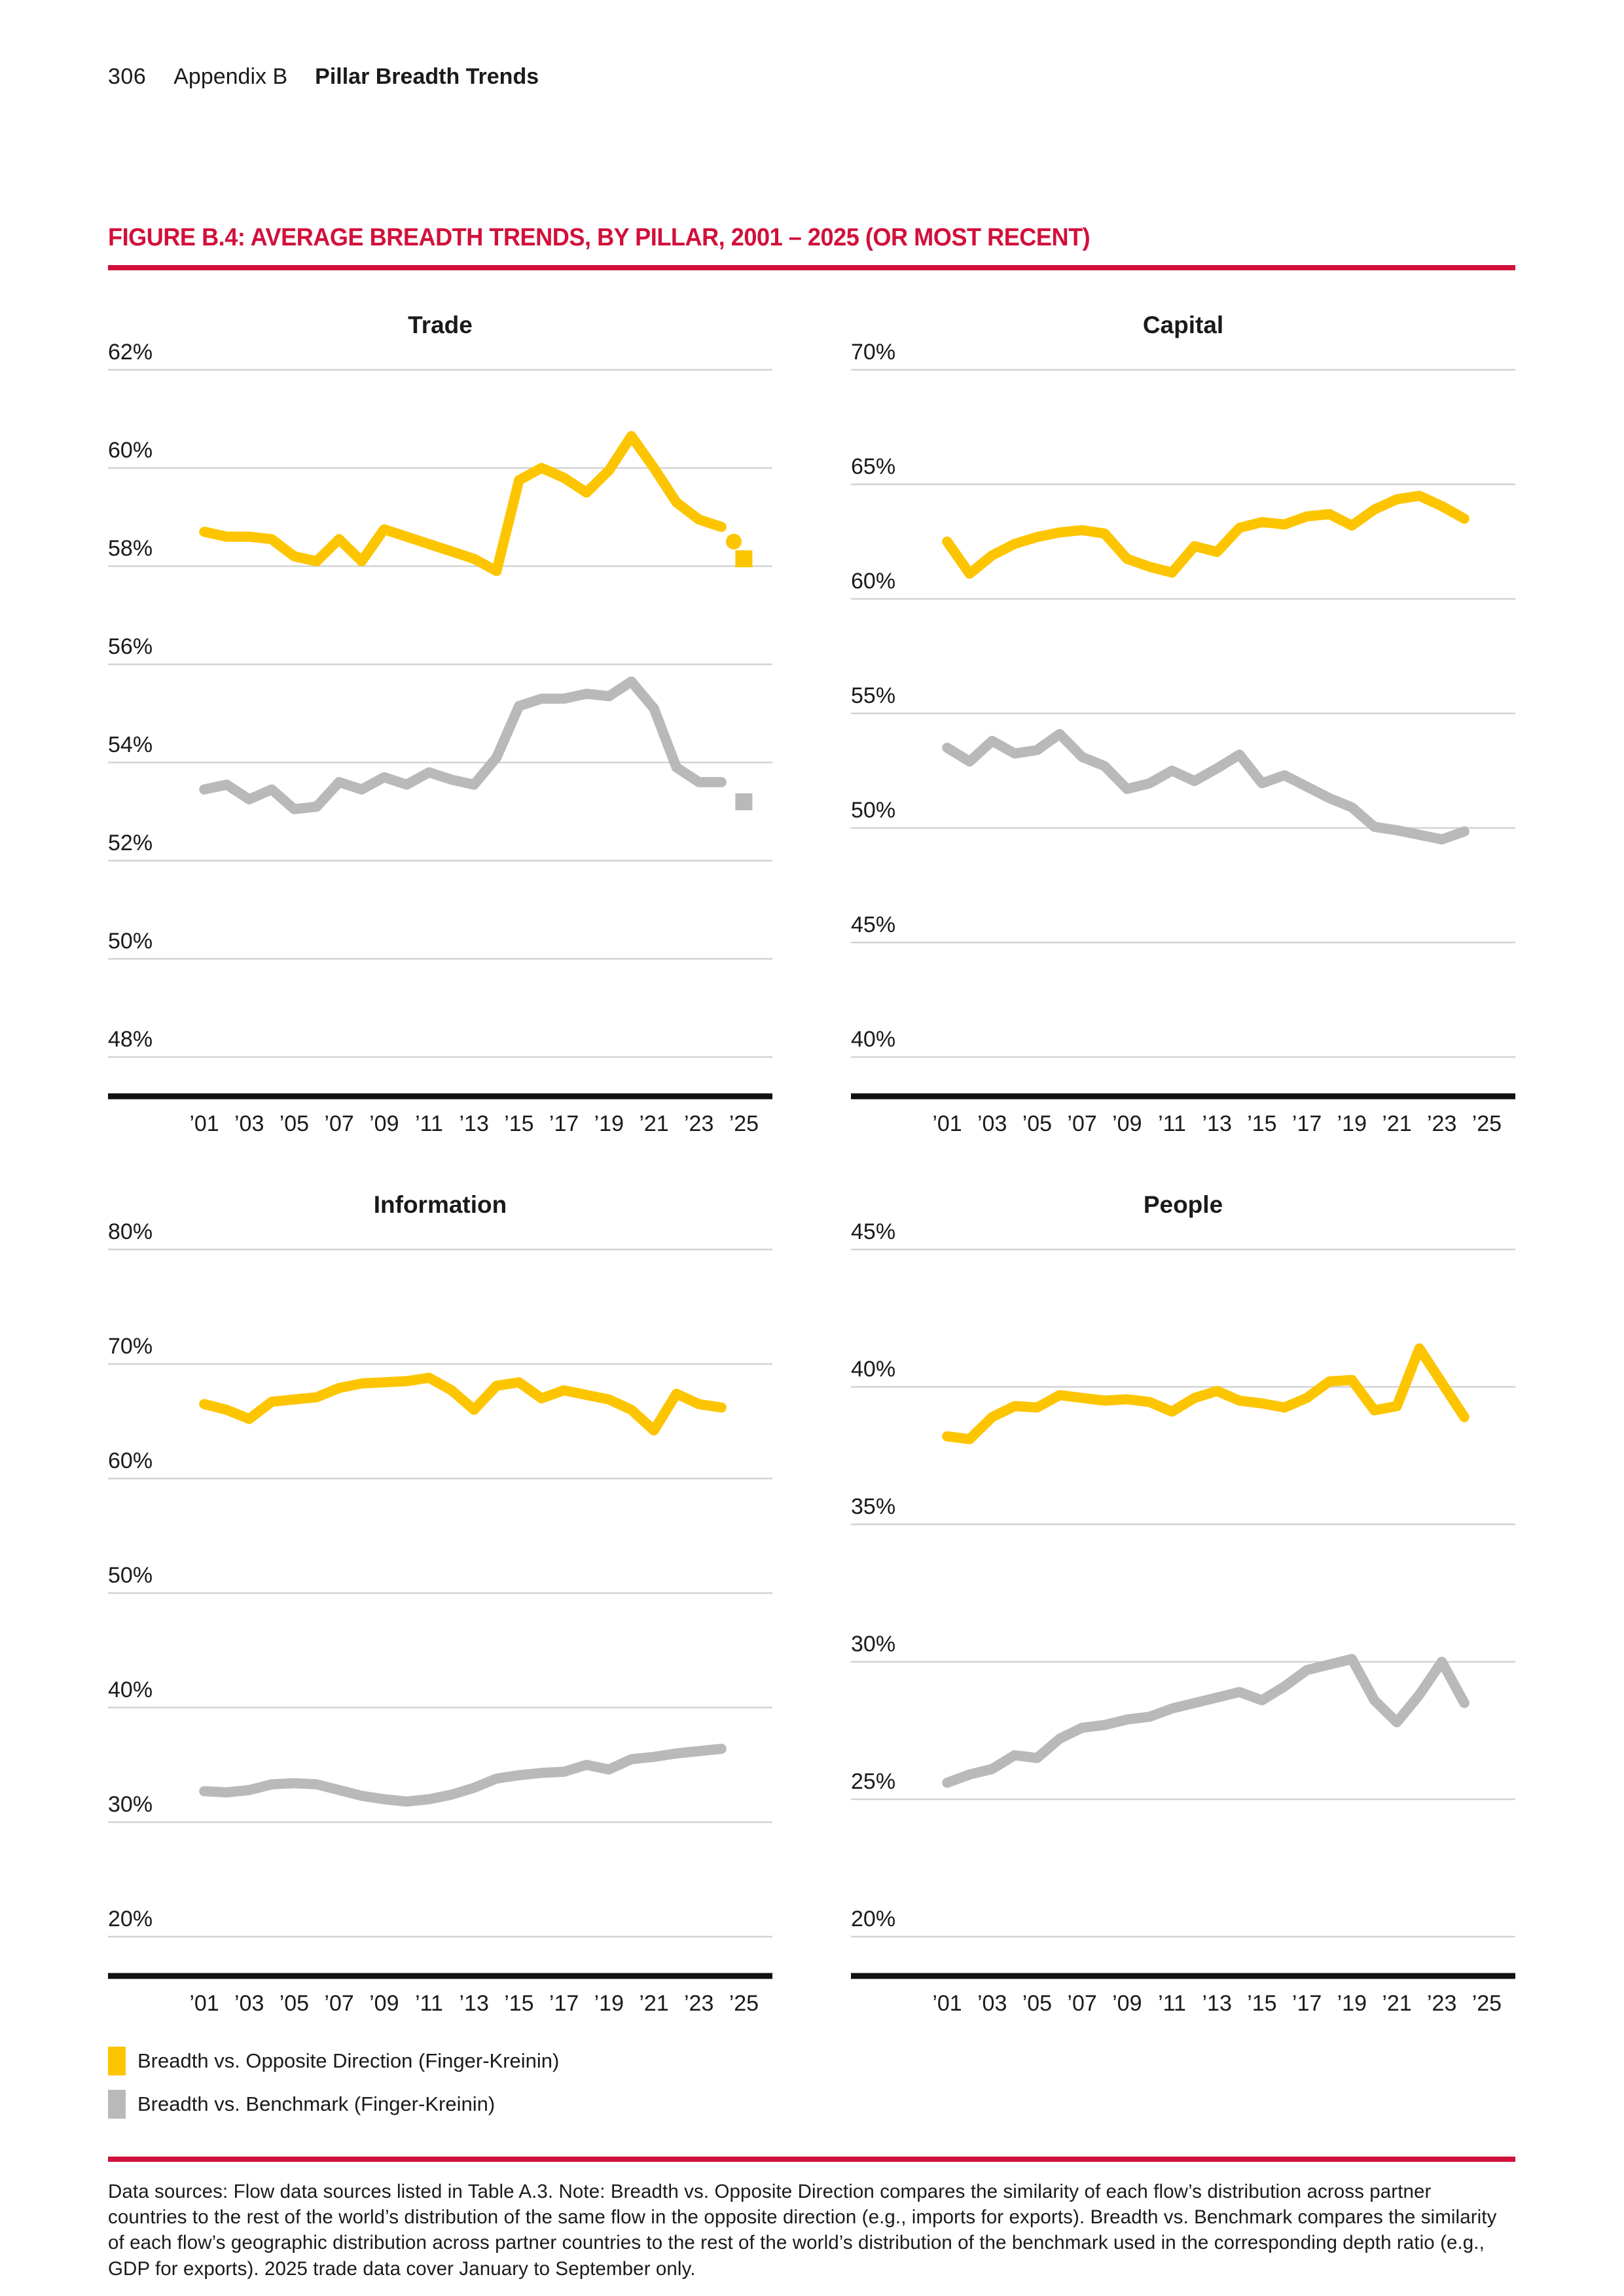  I want to click on y-axis-tick-label: 62%, so click(130, 352).